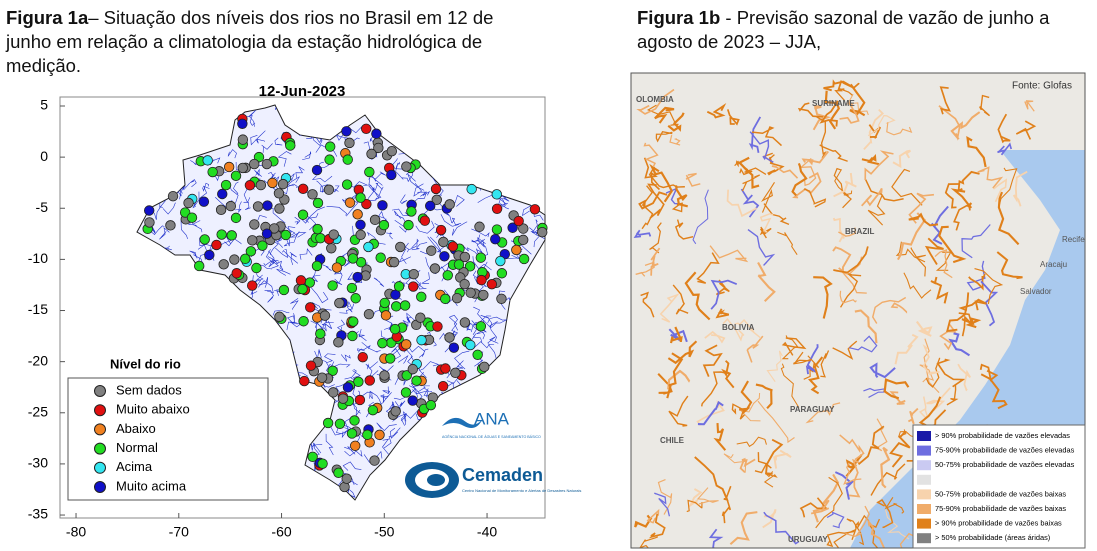 Image resolution: width=1097 pixels, height=551 pixels. I want to click on y-tick-label: 5, so click(44, 105).